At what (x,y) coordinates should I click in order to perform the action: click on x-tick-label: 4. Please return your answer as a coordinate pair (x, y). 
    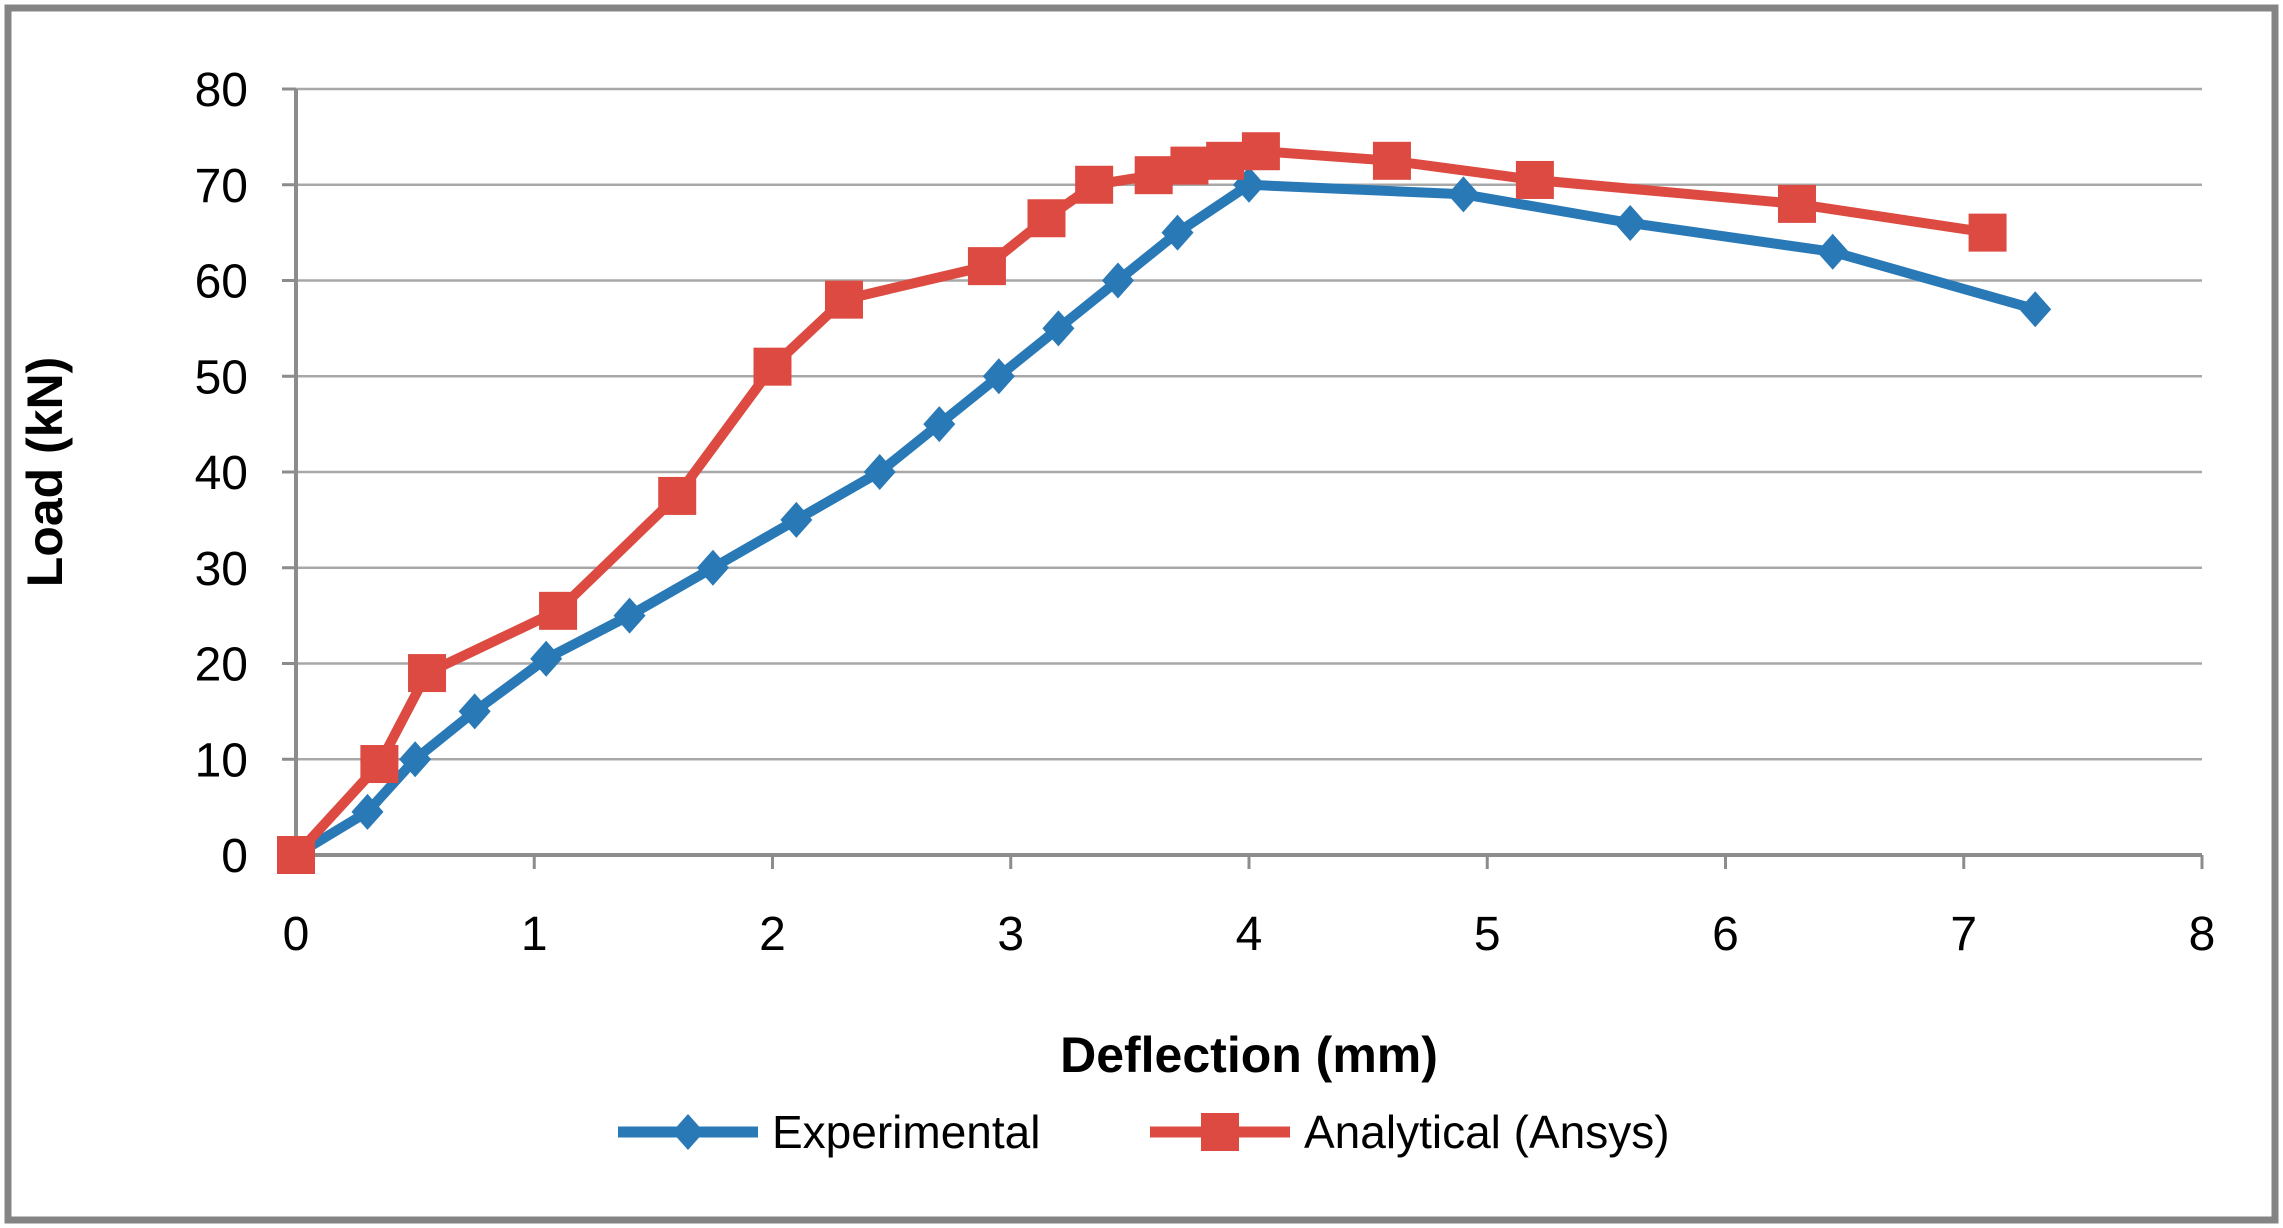
    Looking at the image, I should click on (1249, 934).